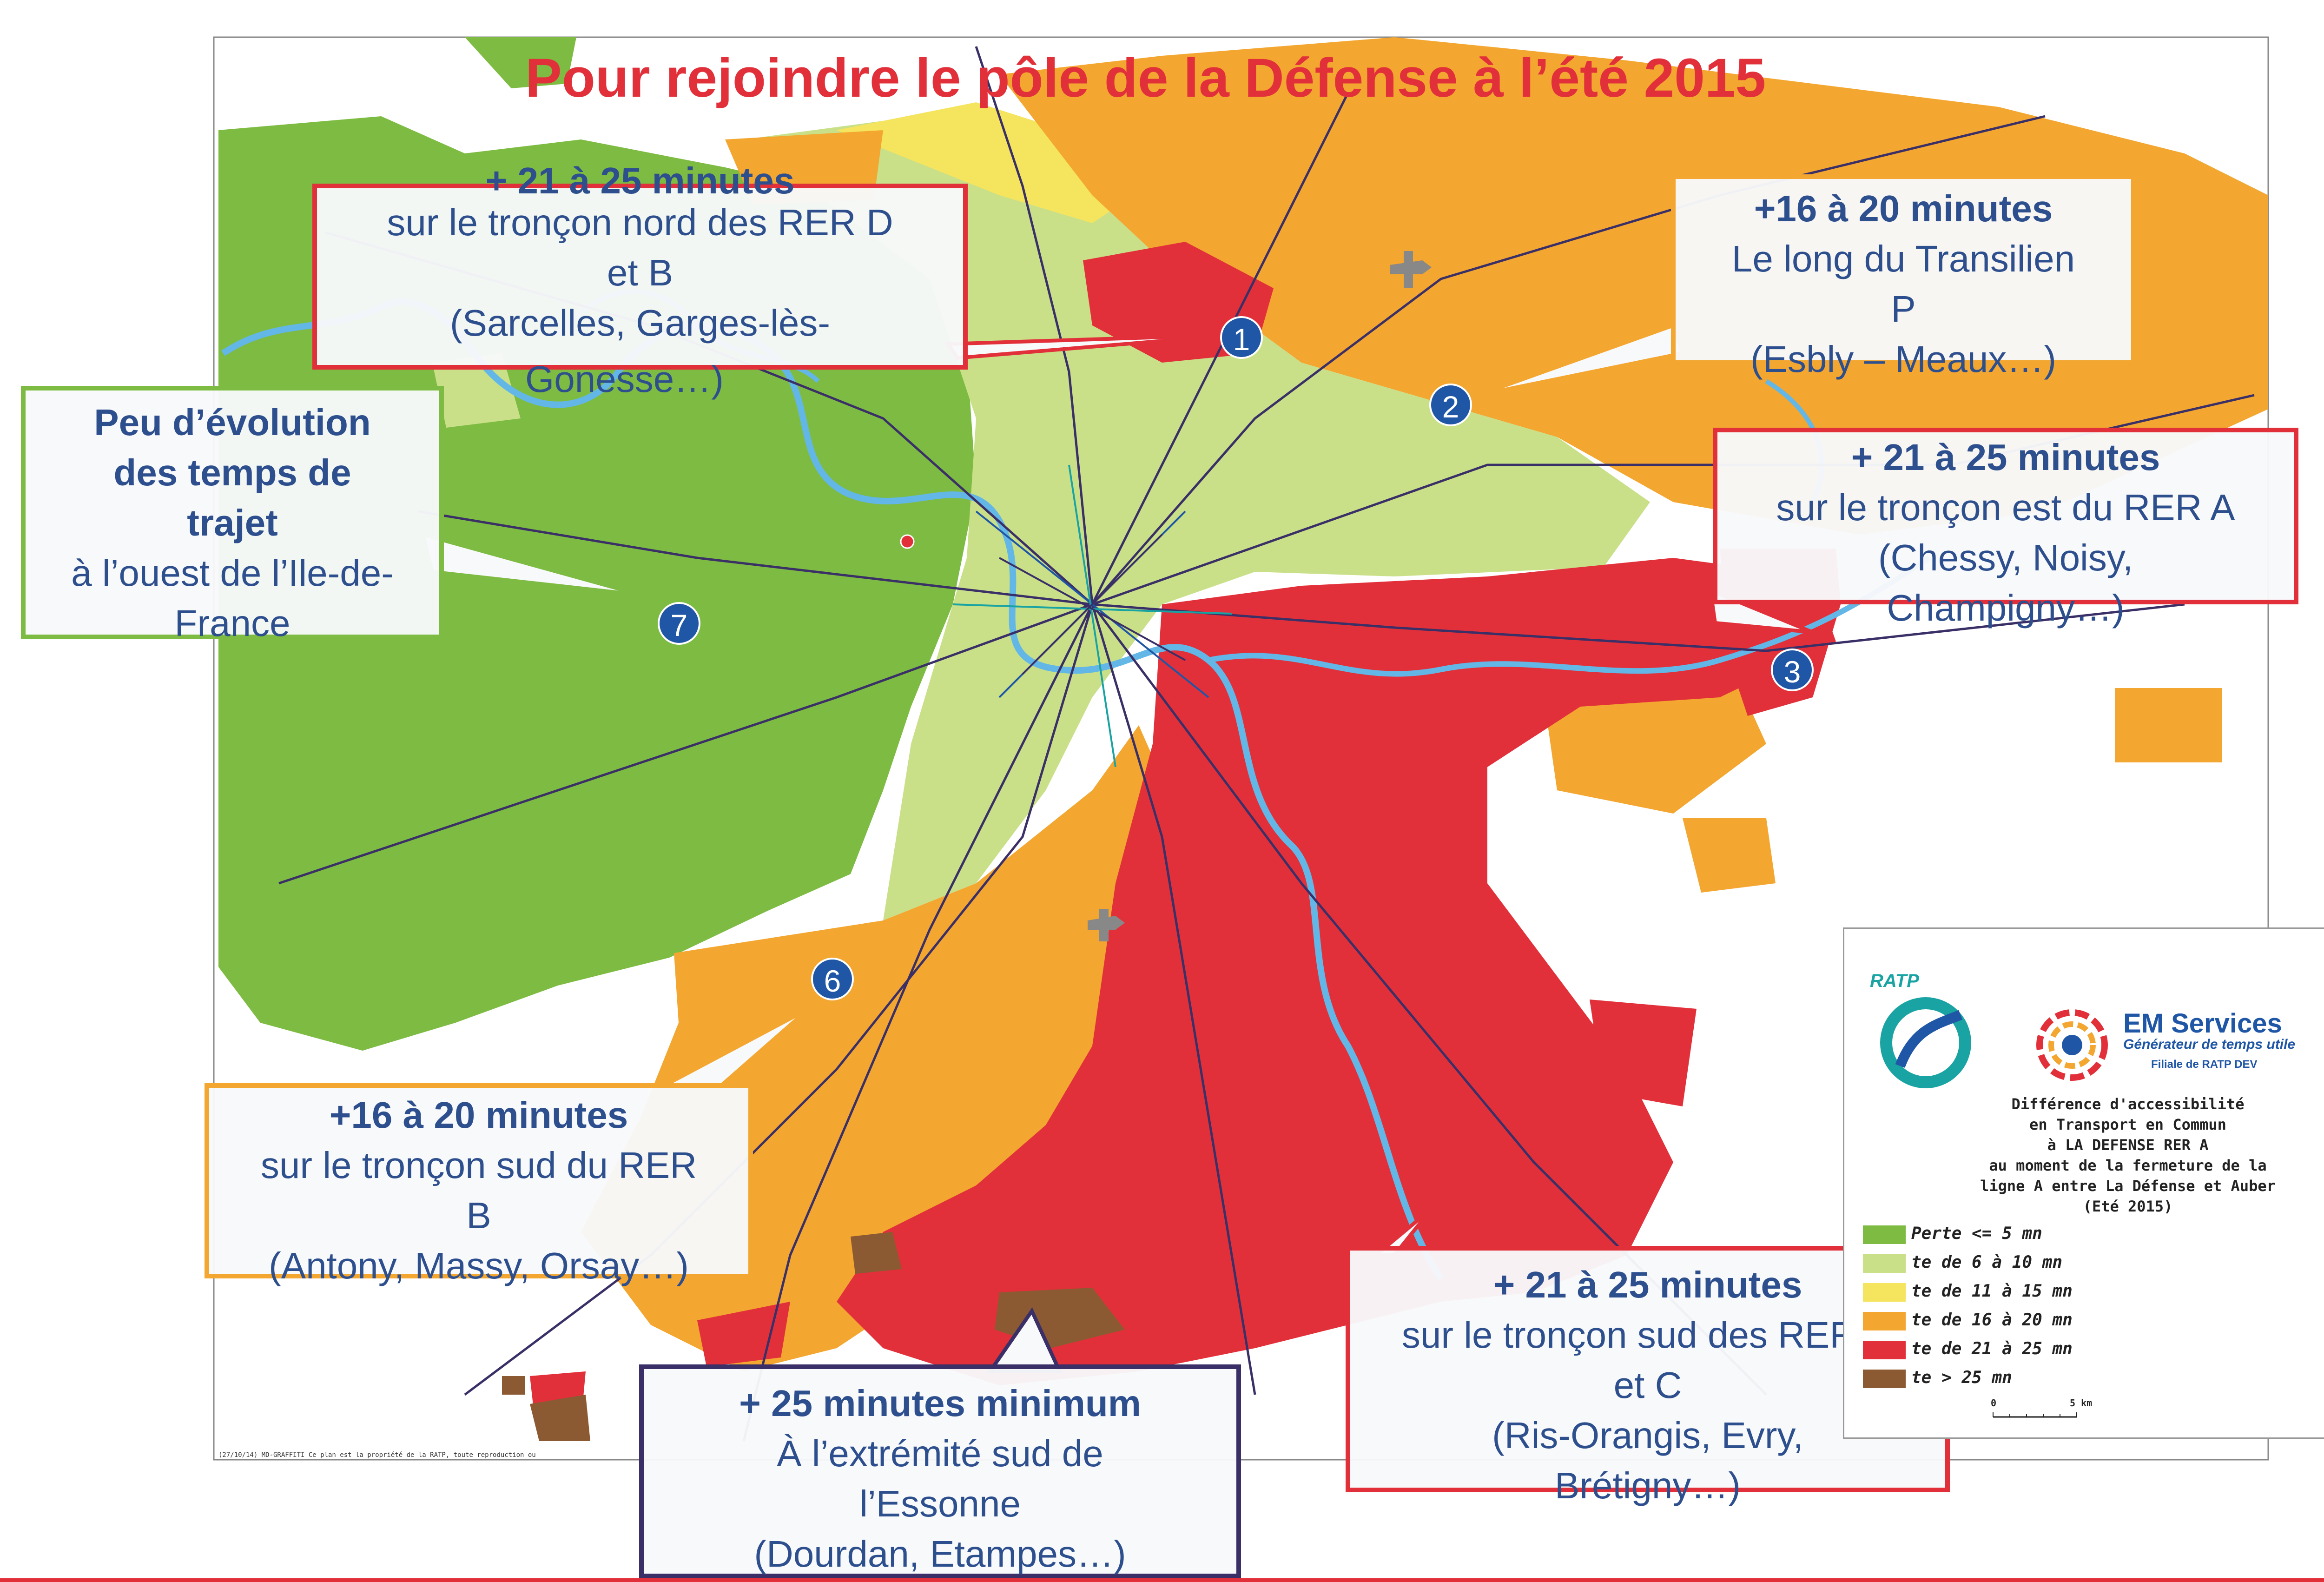 The width and height of the screenshot is (2324, 1582). I want to click on callout-2-line: Le long du Transilien, so click(1903, 258).